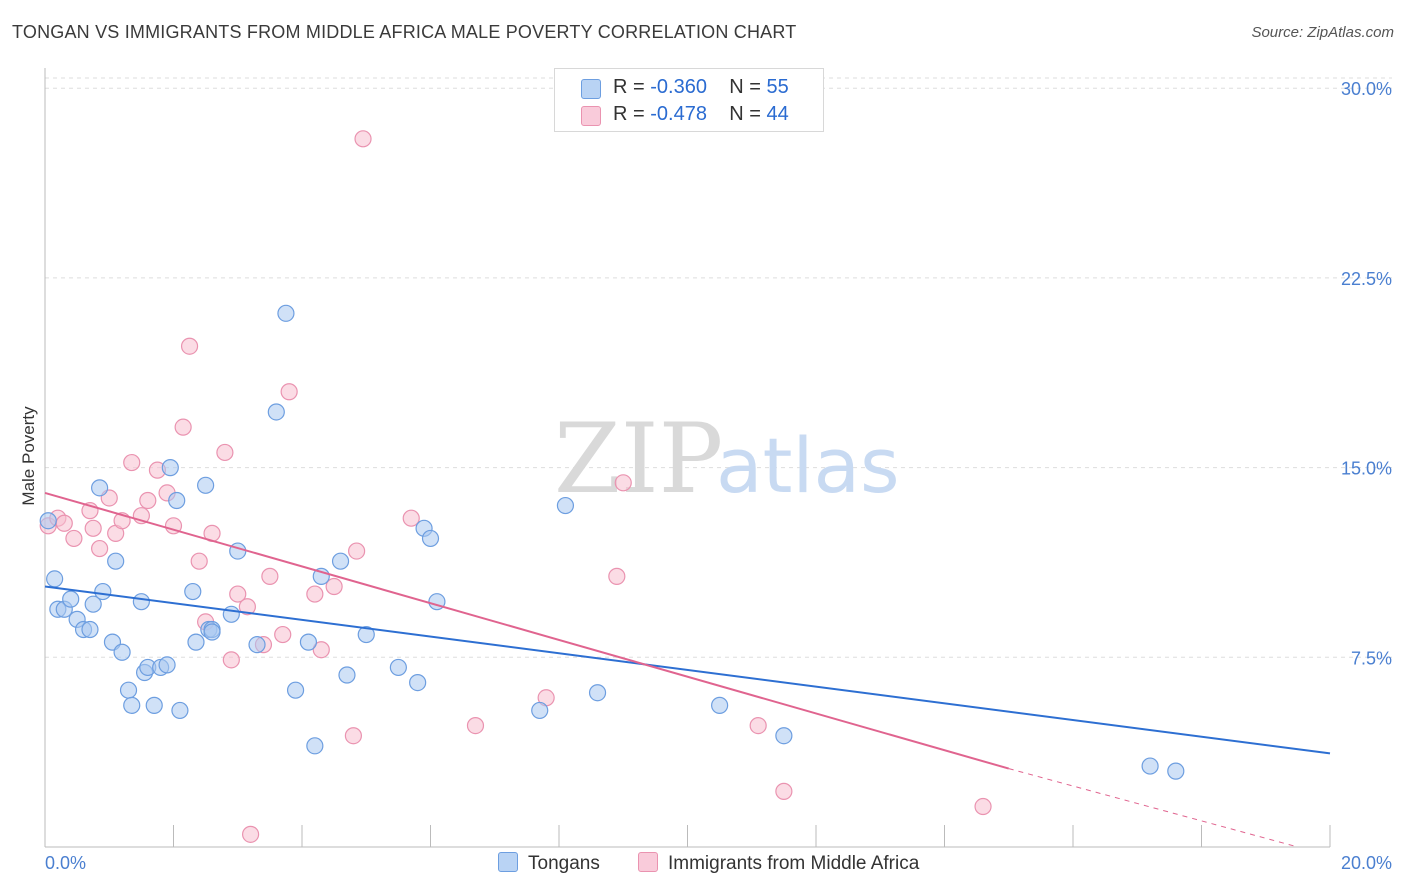 The height and width of the screenshot is (892, 1406). What do you see at coordinates (508, 862) in the screenshot?
I see `bottom-swatch-tongans` at bounding box center [508, 862].